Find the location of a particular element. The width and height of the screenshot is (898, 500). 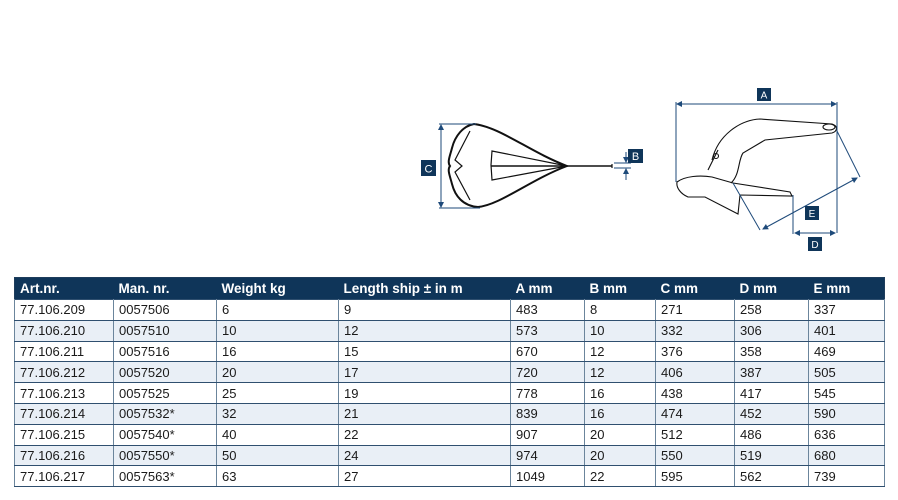

label-c: C is located at coordinates (429, 170).